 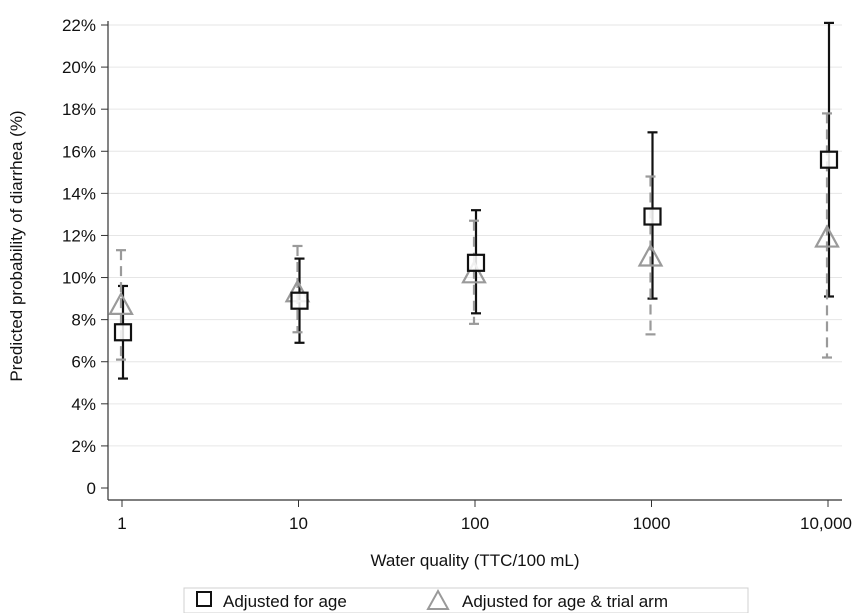 I want to click on x-tick-label: 10, so click(x=298, y=523).